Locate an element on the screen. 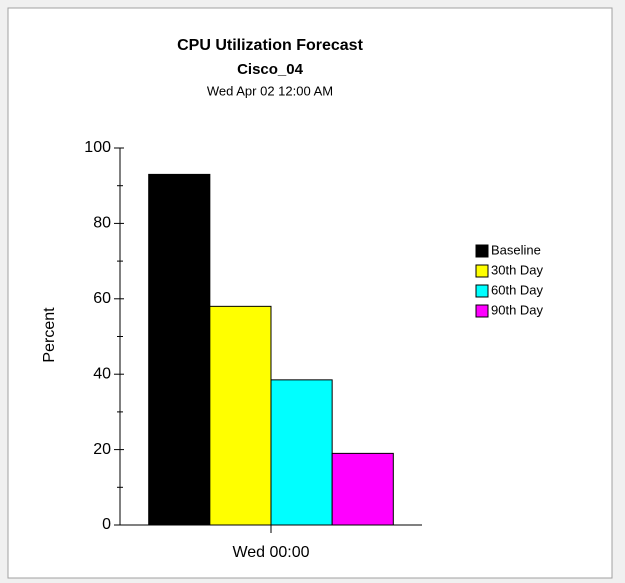 The image size is (625, 583). y-tick-label: 20 is located at coordinates (102, 449).